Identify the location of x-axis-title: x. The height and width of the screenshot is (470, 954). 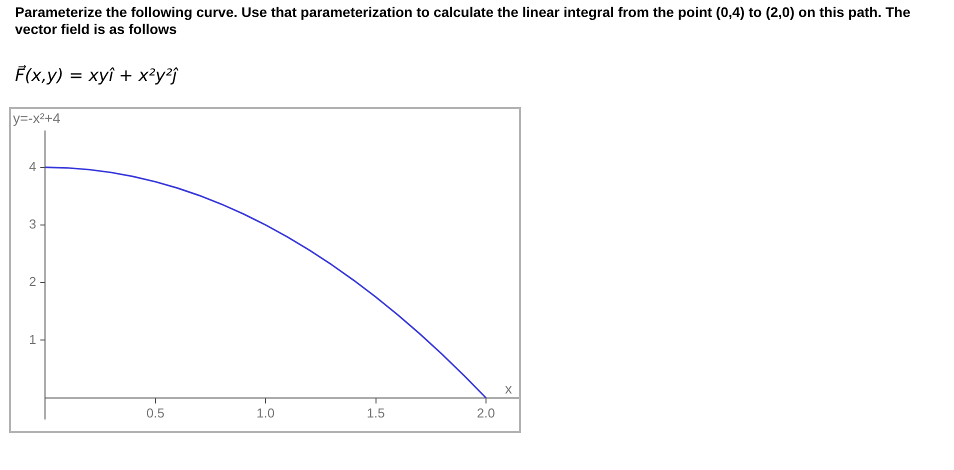
(508, 388).